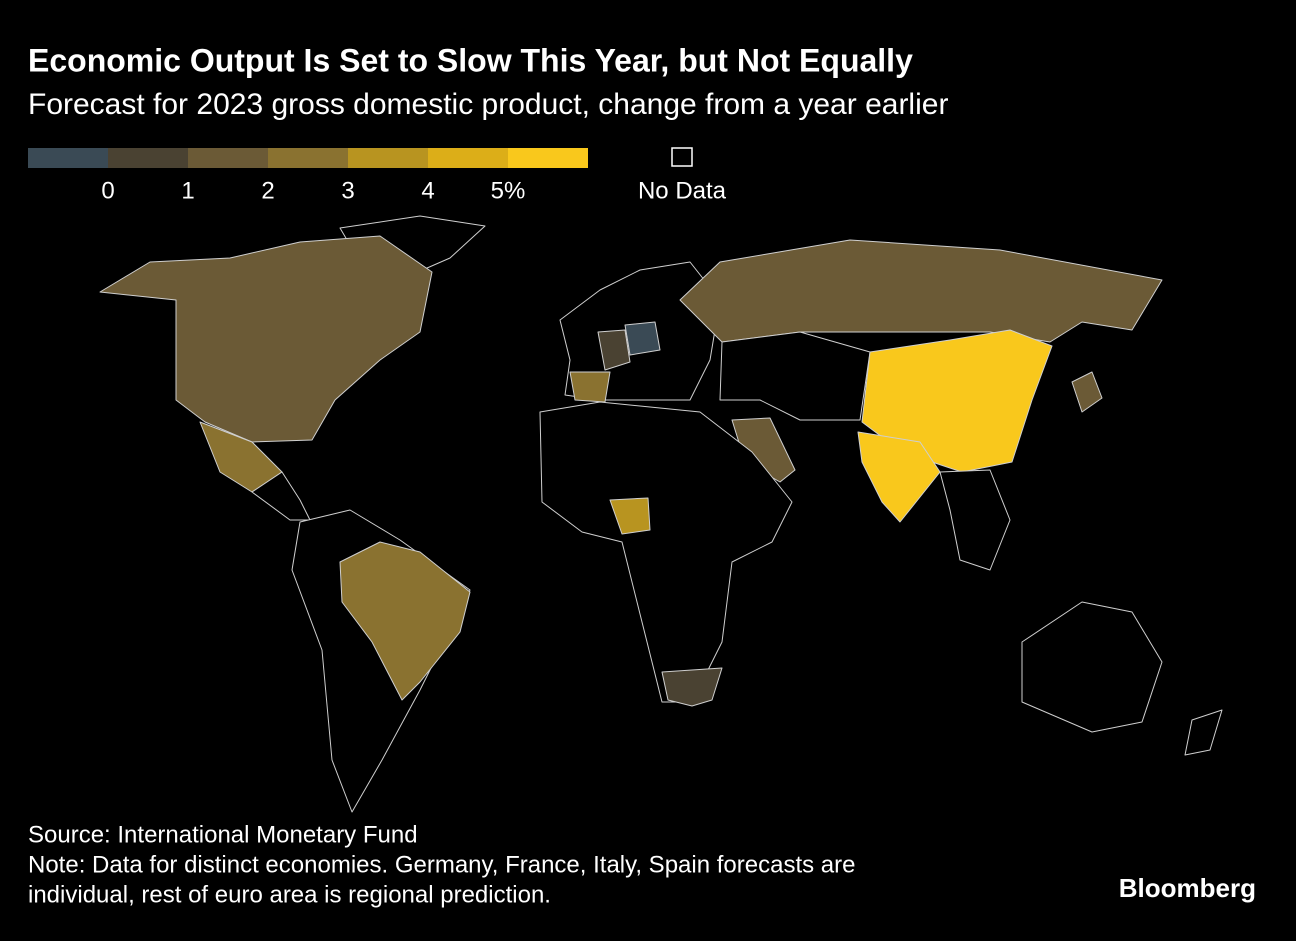 This screenshot has height=941, width=1296. Describe the element at coordinates (1087, 392) in the screenshot. I see `japan` at that location.